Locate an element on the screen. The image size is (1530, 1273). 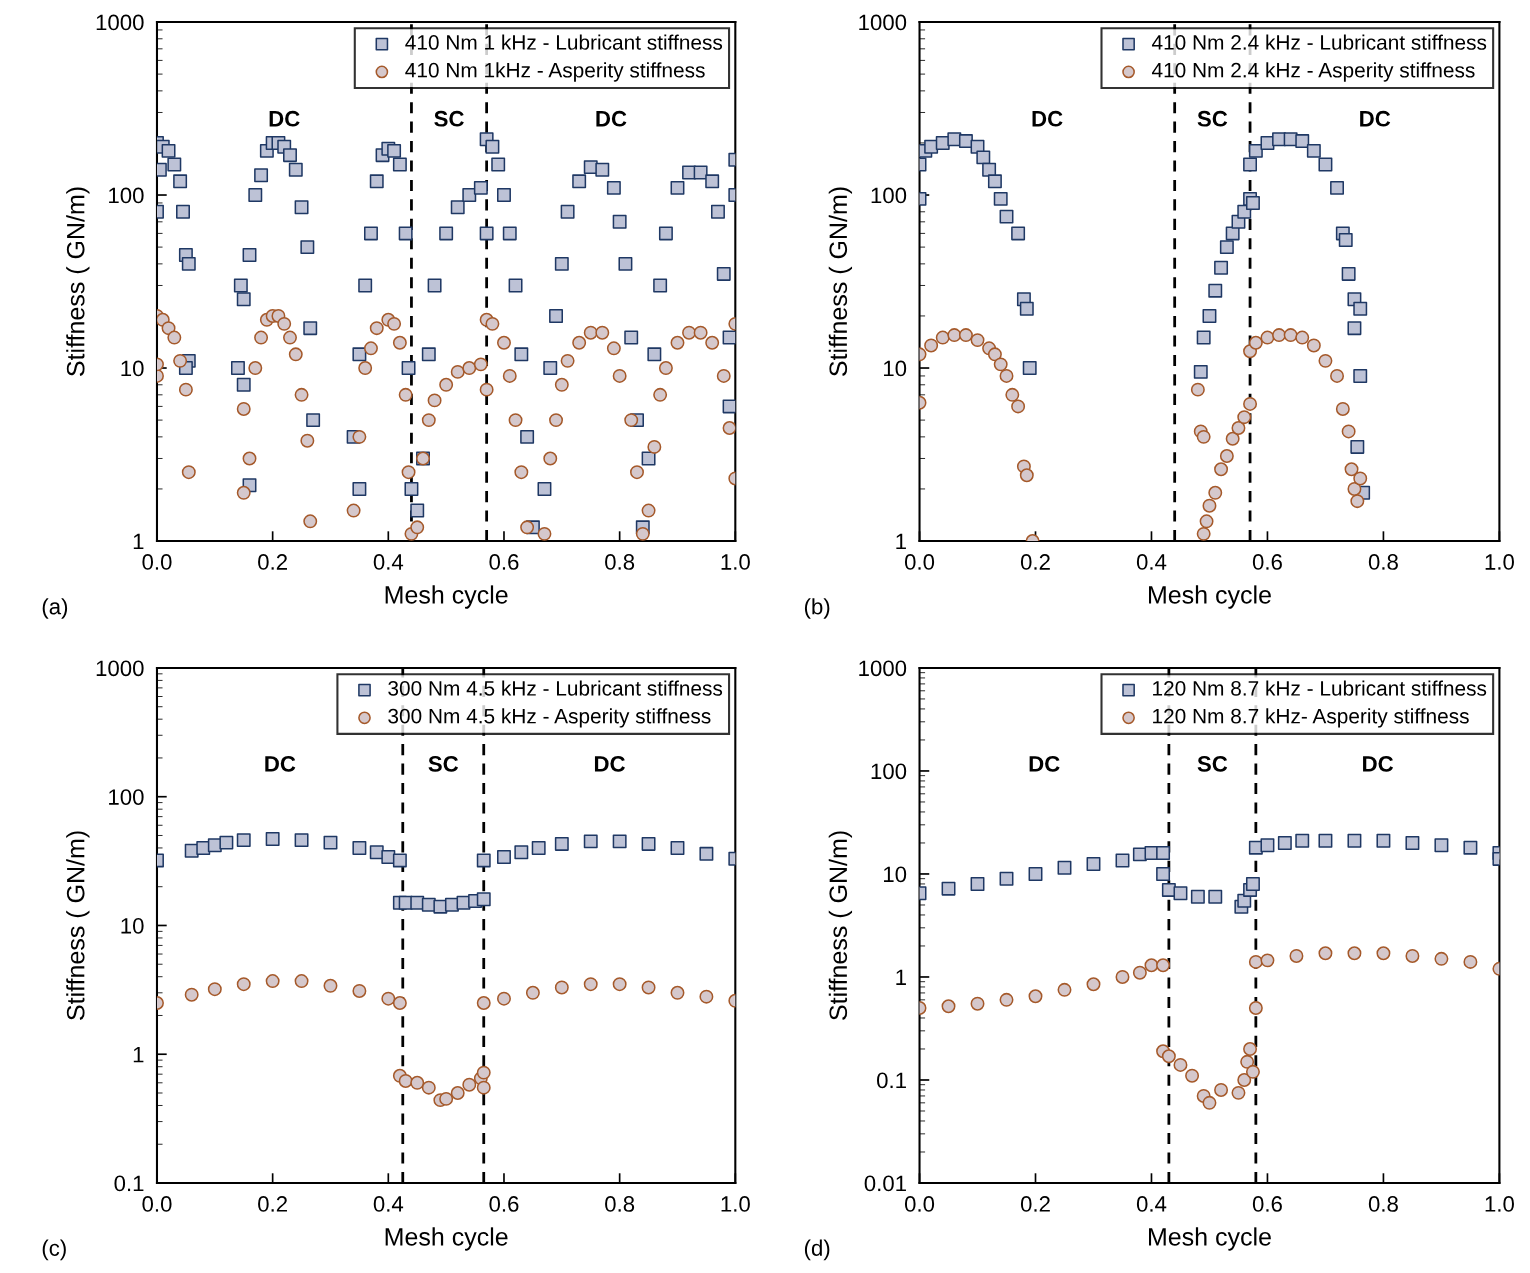
legend-label: 410 Nm 2.4 kHz - Asperity stiffness is located at coordinates (1313, 72).